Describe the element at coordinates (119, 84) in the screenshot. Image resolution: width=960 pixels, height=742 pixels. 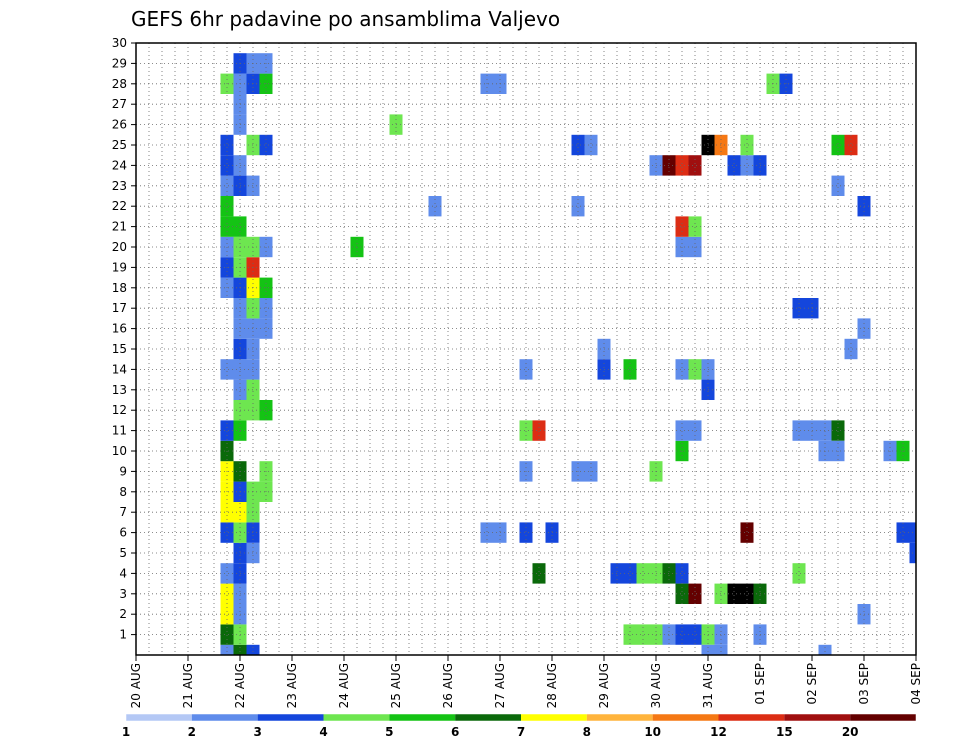
I see `y-tick-label: 28` at that location.